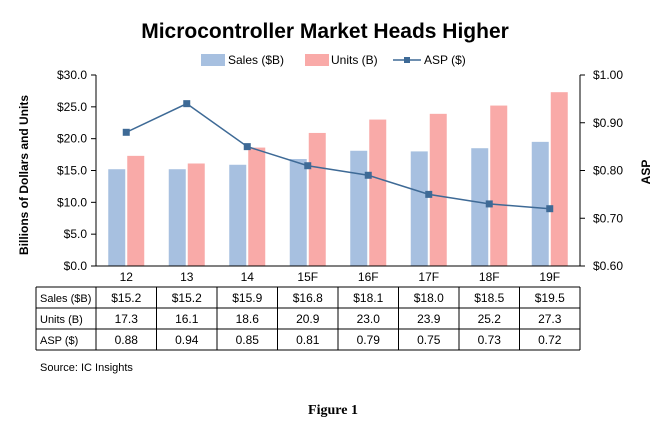  Describe the element at coordinates (247, 298) in the screenshot. I see `table-cell: $15.9` at that location.